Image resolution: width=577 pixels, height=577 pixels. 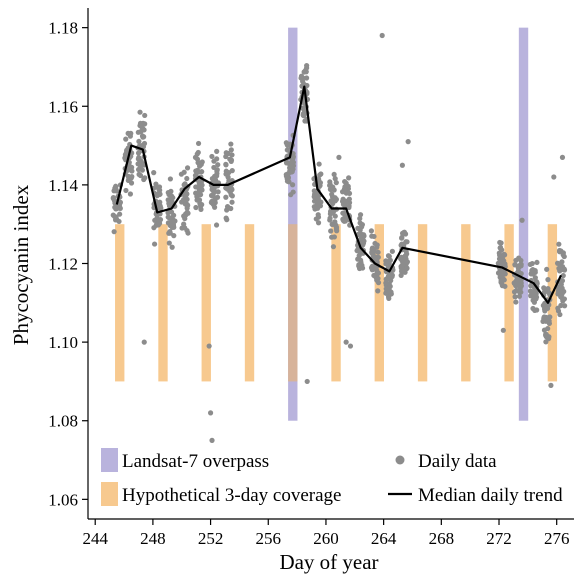 I want to click on x-tick-label: 252, so click(x=211, y=538).